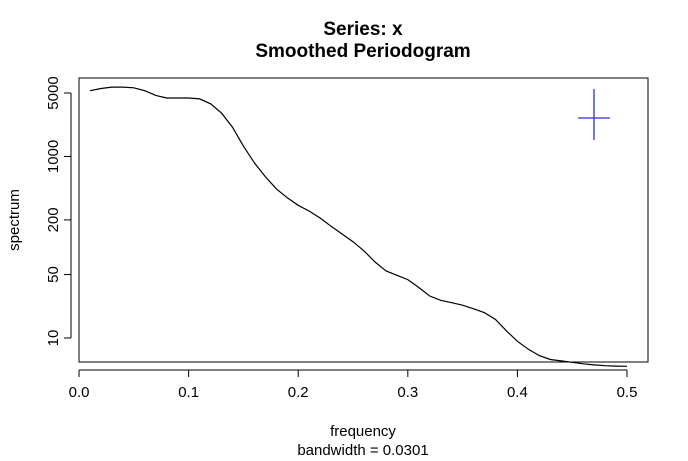 The height and width of the screenshot is (461, 688). Describe the element at coordinates (298, 392) in the screenshot. I see `x-tick-label: 0.2` at that location.